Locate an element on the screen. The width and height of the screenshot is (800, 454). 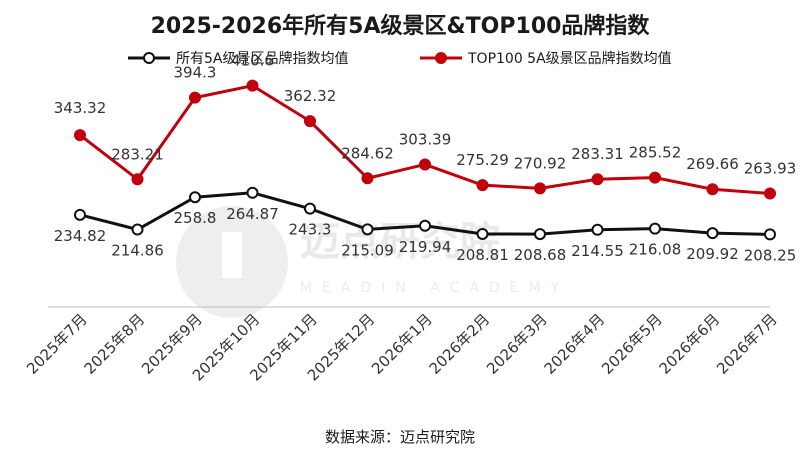
watermark-subtext: MEADIN ACADEMY is located at coordinates (434, 288).